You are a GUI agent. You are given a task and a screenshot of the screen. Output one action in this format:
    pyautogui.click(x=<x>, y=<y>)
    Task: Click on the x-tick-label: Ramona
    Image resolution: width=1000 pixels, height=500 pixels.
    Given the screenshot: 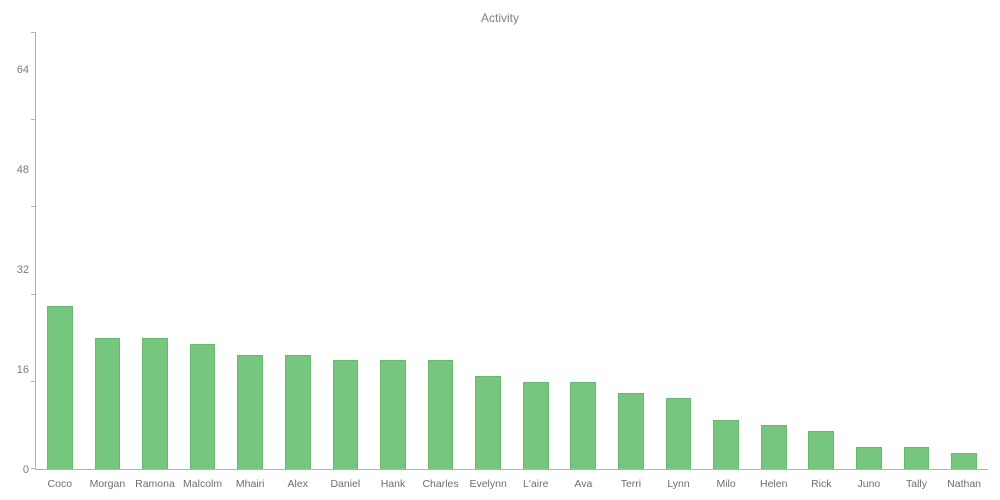 What is the action you would take?
    pyautogui.click(x=155, y=484)
    